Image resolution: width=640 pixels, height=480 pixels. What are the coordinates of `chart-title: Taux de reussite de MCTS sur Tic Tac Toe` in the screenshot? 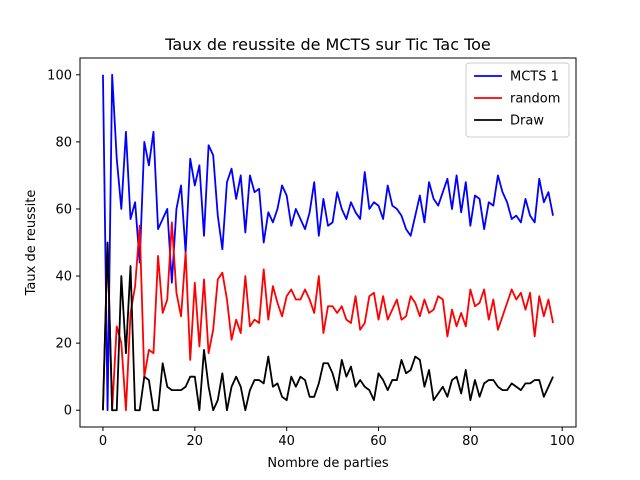 It's located at (327, 44).